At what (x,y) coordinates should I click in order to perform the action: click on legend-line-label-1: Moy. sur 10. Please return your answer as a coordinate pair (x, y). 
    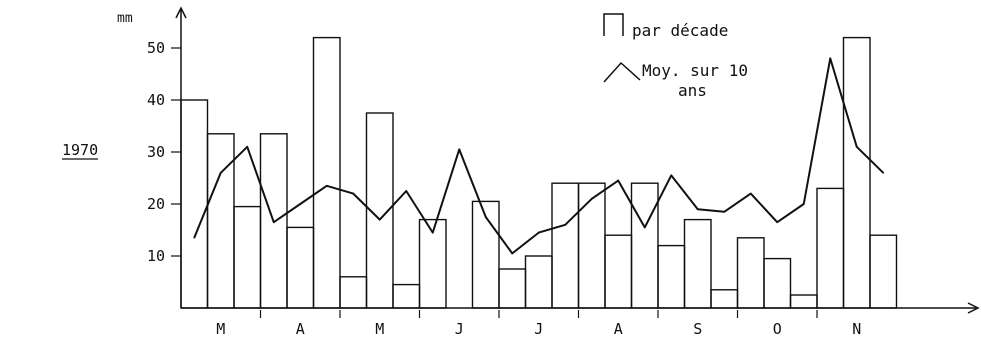
    Looking at the image, I should click on (695, 70).